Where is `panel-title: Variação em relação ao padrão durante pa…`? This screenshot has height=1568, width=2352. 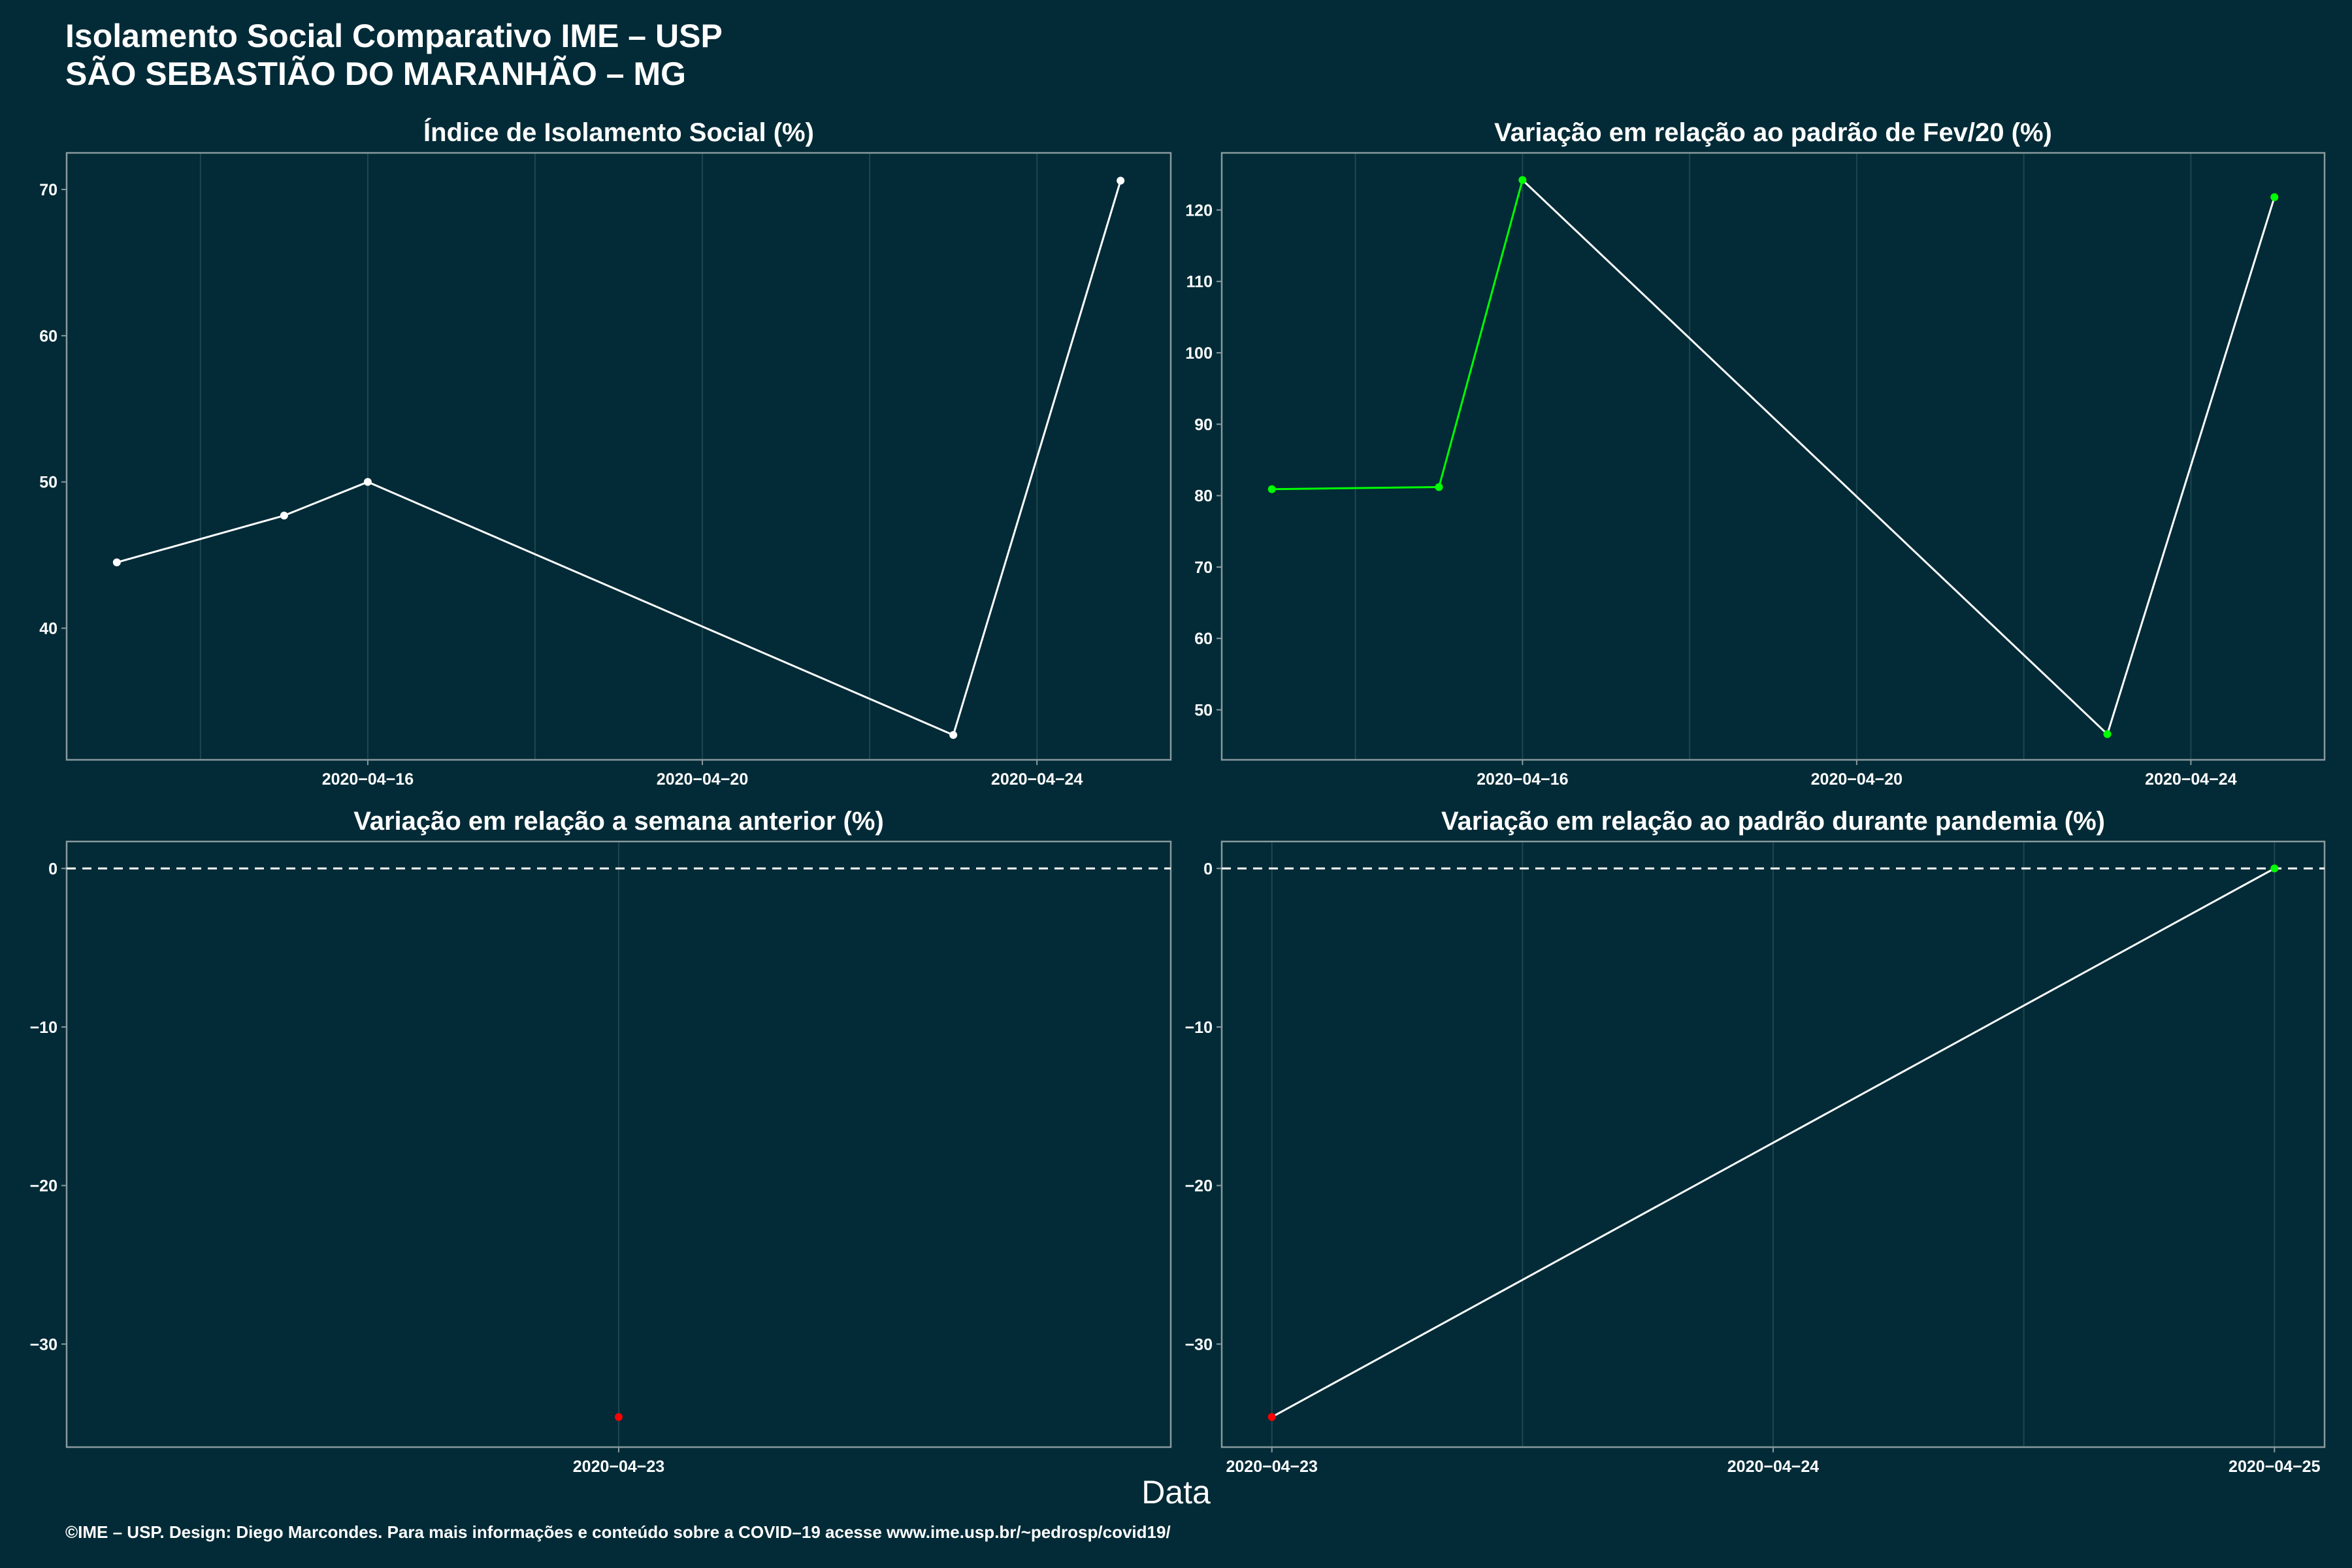 panel-title: Variação em relação ao padrão durante pa… is located at coordinates (1773, 821).